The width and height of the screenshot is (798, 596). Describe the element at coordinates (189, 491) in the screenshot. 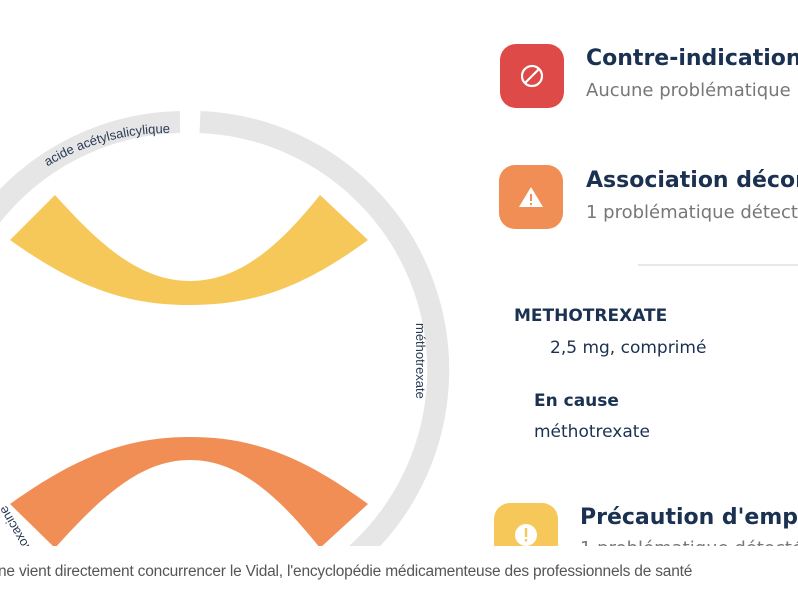

I see `chord-ribbon-orange` at that location.